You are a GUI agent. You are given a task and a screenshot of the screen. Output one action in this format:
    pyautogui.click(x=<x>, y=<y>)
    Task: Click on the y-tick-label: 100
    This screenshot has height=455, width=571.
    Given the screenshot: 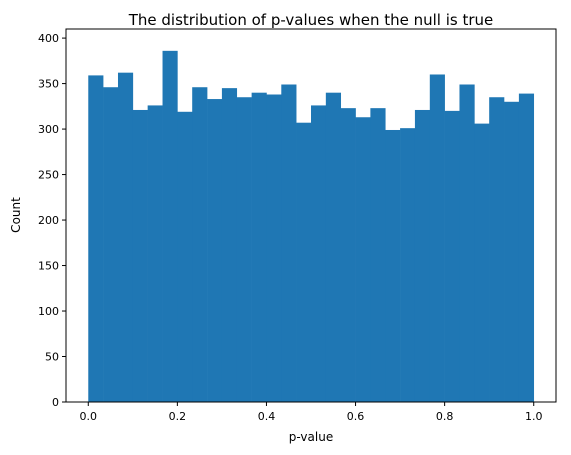 What is the action you would take?
    pyautogui.click(x=48, y=311)
    